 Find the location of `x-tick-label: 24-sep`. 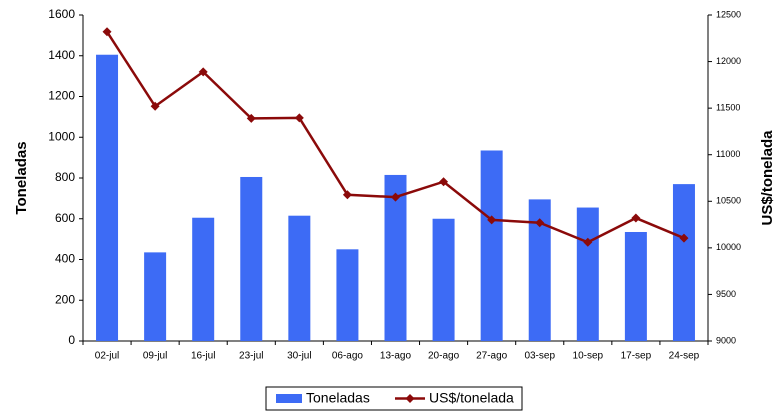

x-tick-label: 24-sep is located at coordinates (684, 356).